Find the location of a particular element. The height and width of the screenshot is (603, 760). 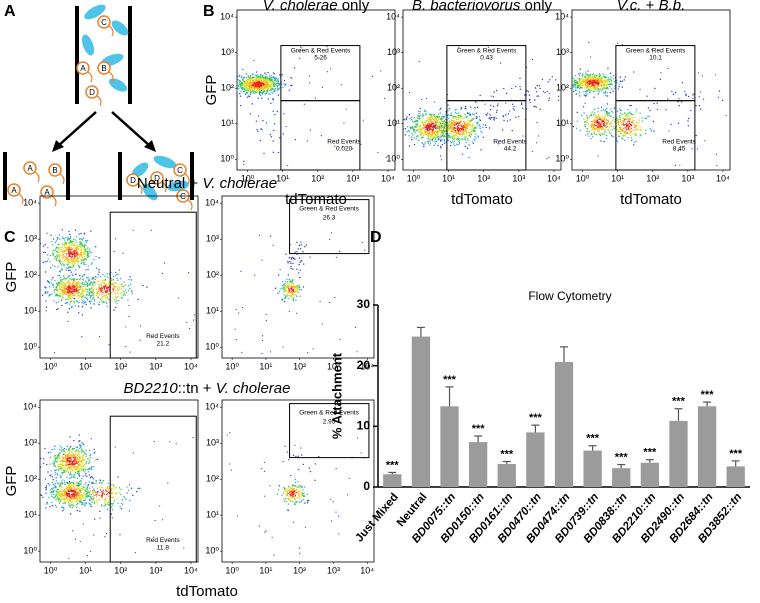

gate-value: 44.2 is located at coordinates (510, 148).